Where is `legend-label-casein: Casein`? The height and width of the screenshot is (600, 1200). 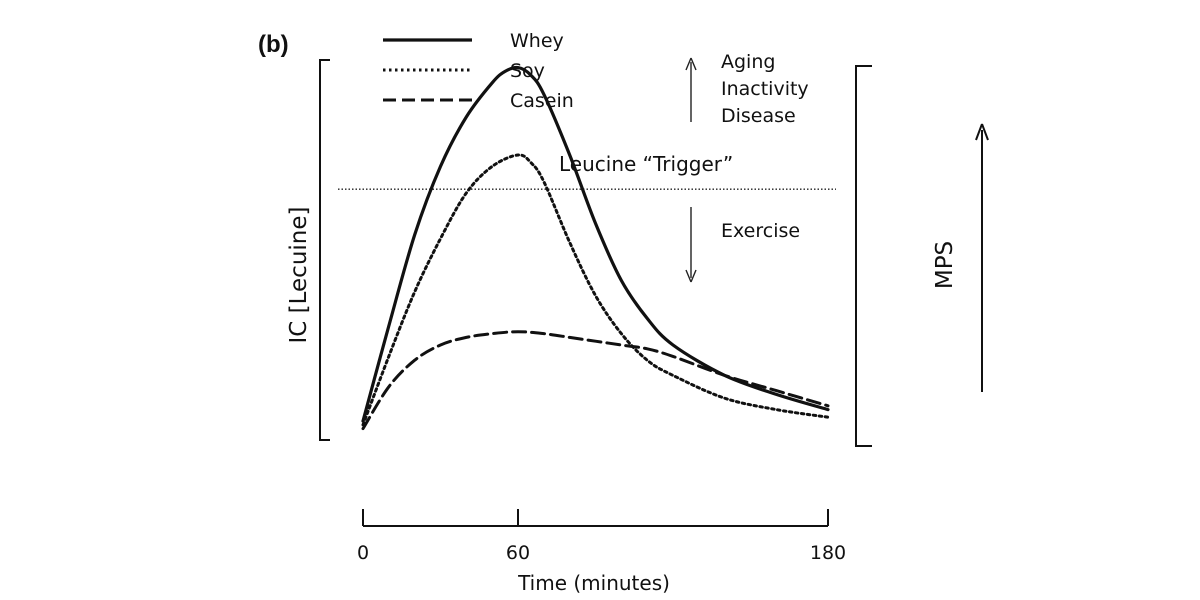
legend-label-casein: Casein is located at coordinates (542, 101).